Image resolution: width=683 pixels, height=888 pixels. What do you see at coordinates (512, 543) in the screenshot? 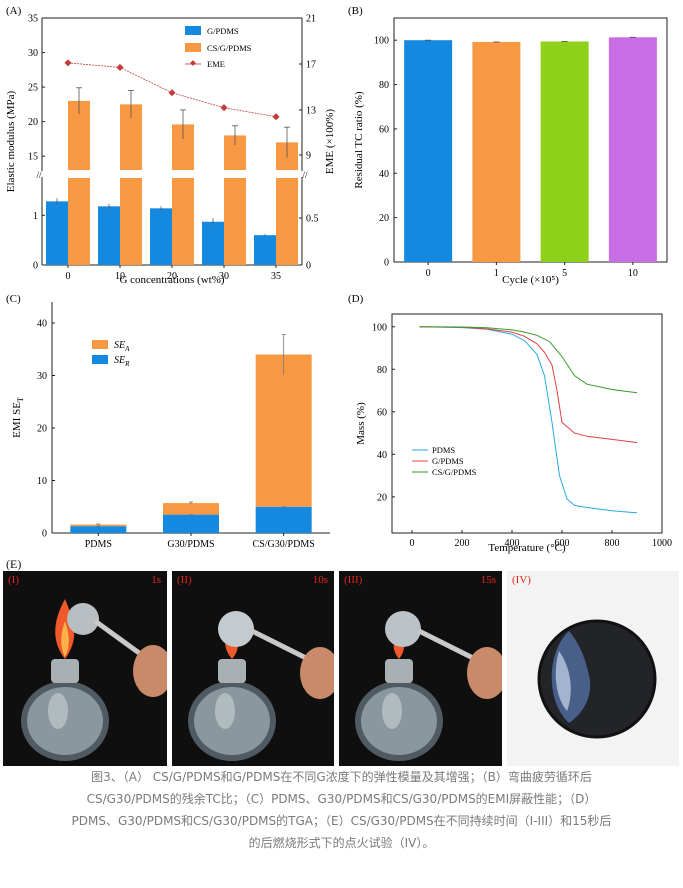
I see `x-tick-label: 400` at bounding box center [512, 543].